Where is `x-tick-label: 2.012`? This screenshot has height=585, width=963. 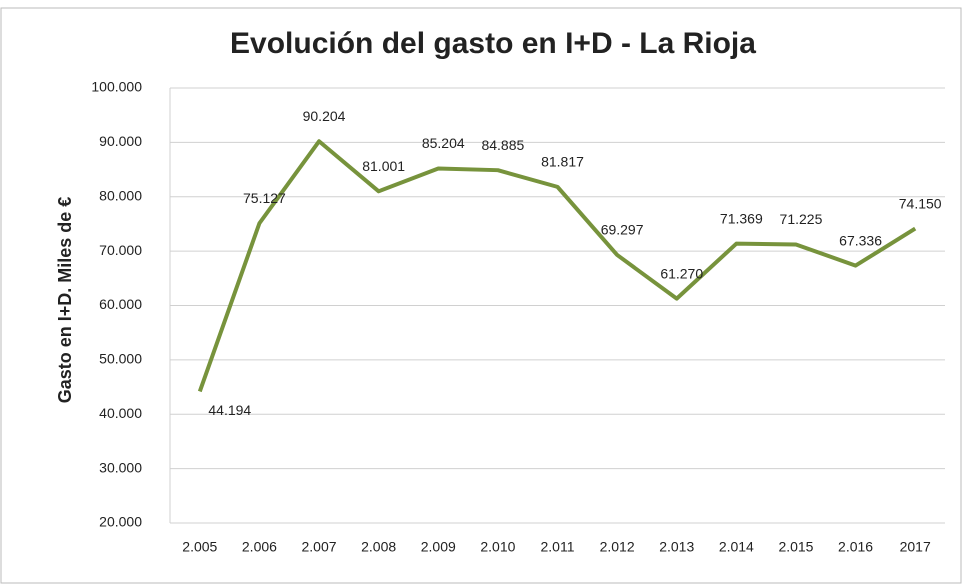 x-tick-label: 2.012 is located at coordinates (617, 547).